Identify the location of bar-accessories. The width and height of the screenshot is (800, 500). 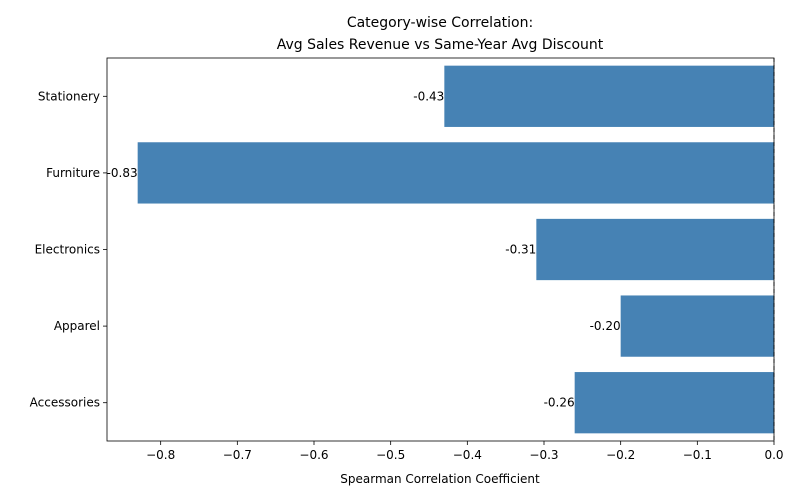
(674, 403).